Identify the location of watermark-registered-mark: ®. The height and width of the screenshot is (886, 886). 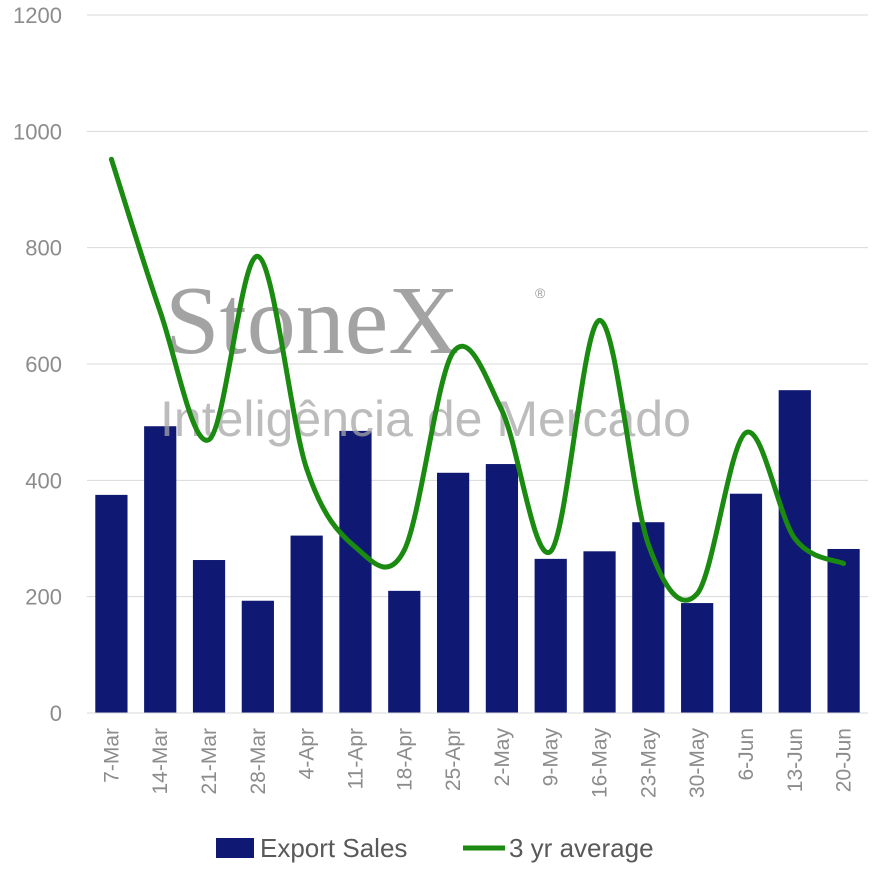
(540, 293).